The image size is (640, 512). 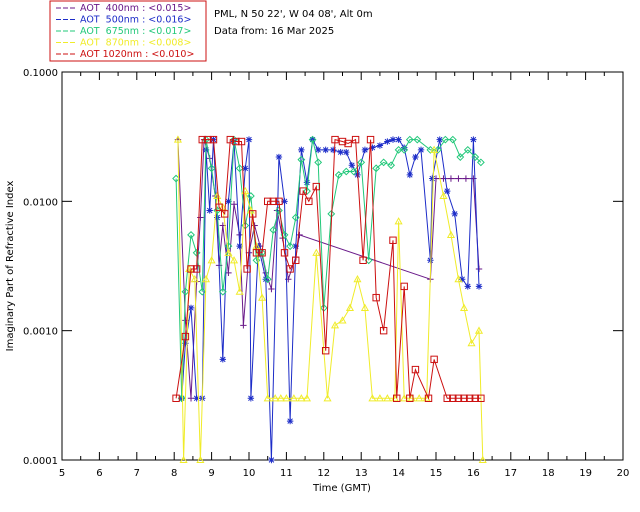 What do you see at coordinates (473, 473) in the screenshot?
I see `x-tick-label: 16` at bounding box center [473, 473].